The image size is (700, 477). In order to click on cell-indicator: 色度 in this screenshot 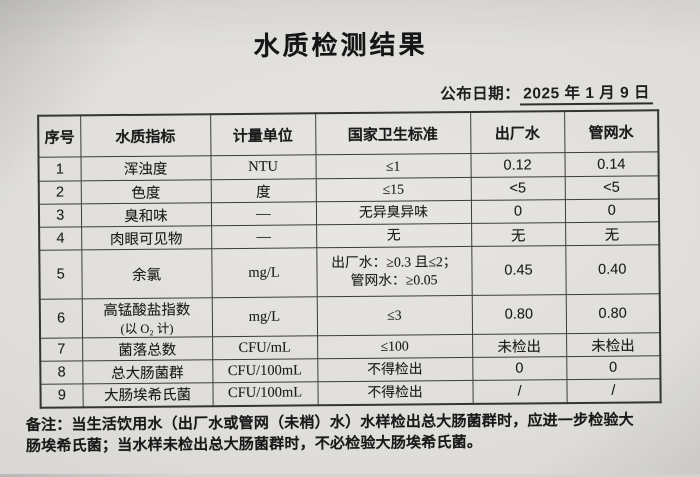, I will do `click(145, 191)`.